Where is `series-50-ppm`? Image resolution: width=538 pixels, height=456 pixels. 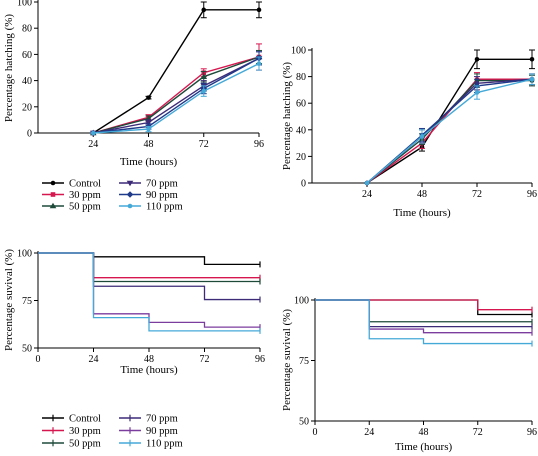 series-50-ppm is located at coordinates (149, 268).